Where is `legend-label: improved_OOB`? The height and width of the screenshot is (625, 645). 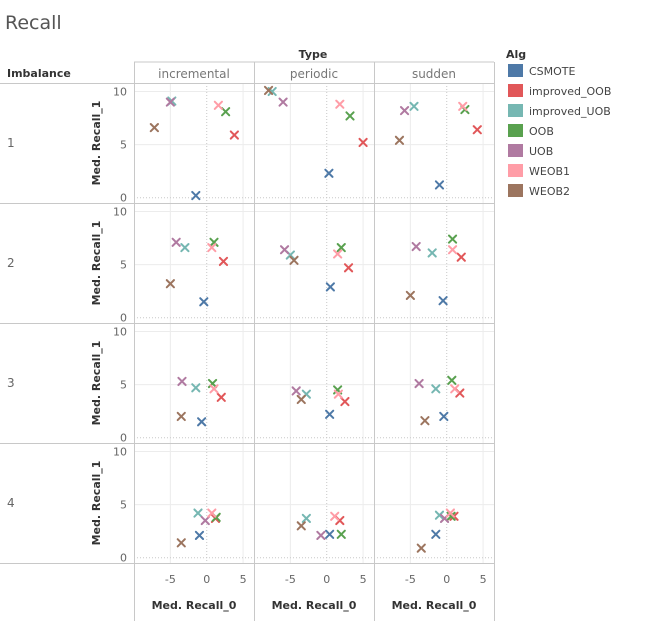 legend-label: improved_OOB is located at coordinates (570, 91).